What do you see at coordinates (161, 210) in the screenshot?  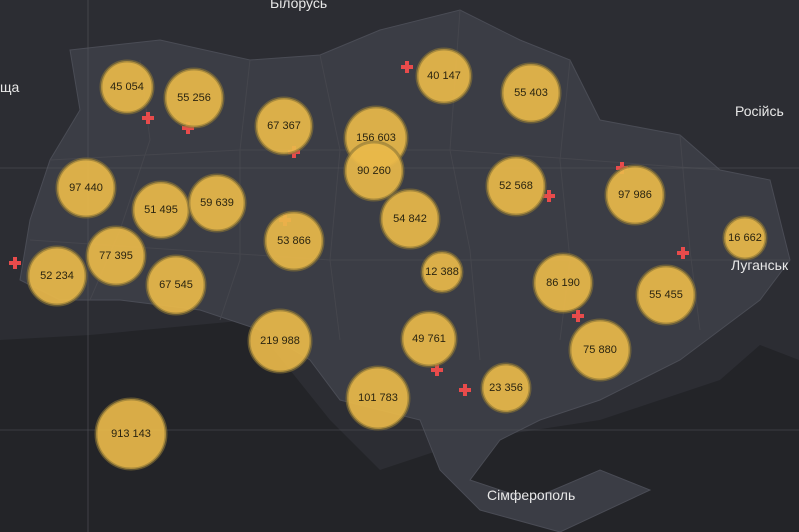 I see `marker-label: 51 495` at bounding box center [161, 210].